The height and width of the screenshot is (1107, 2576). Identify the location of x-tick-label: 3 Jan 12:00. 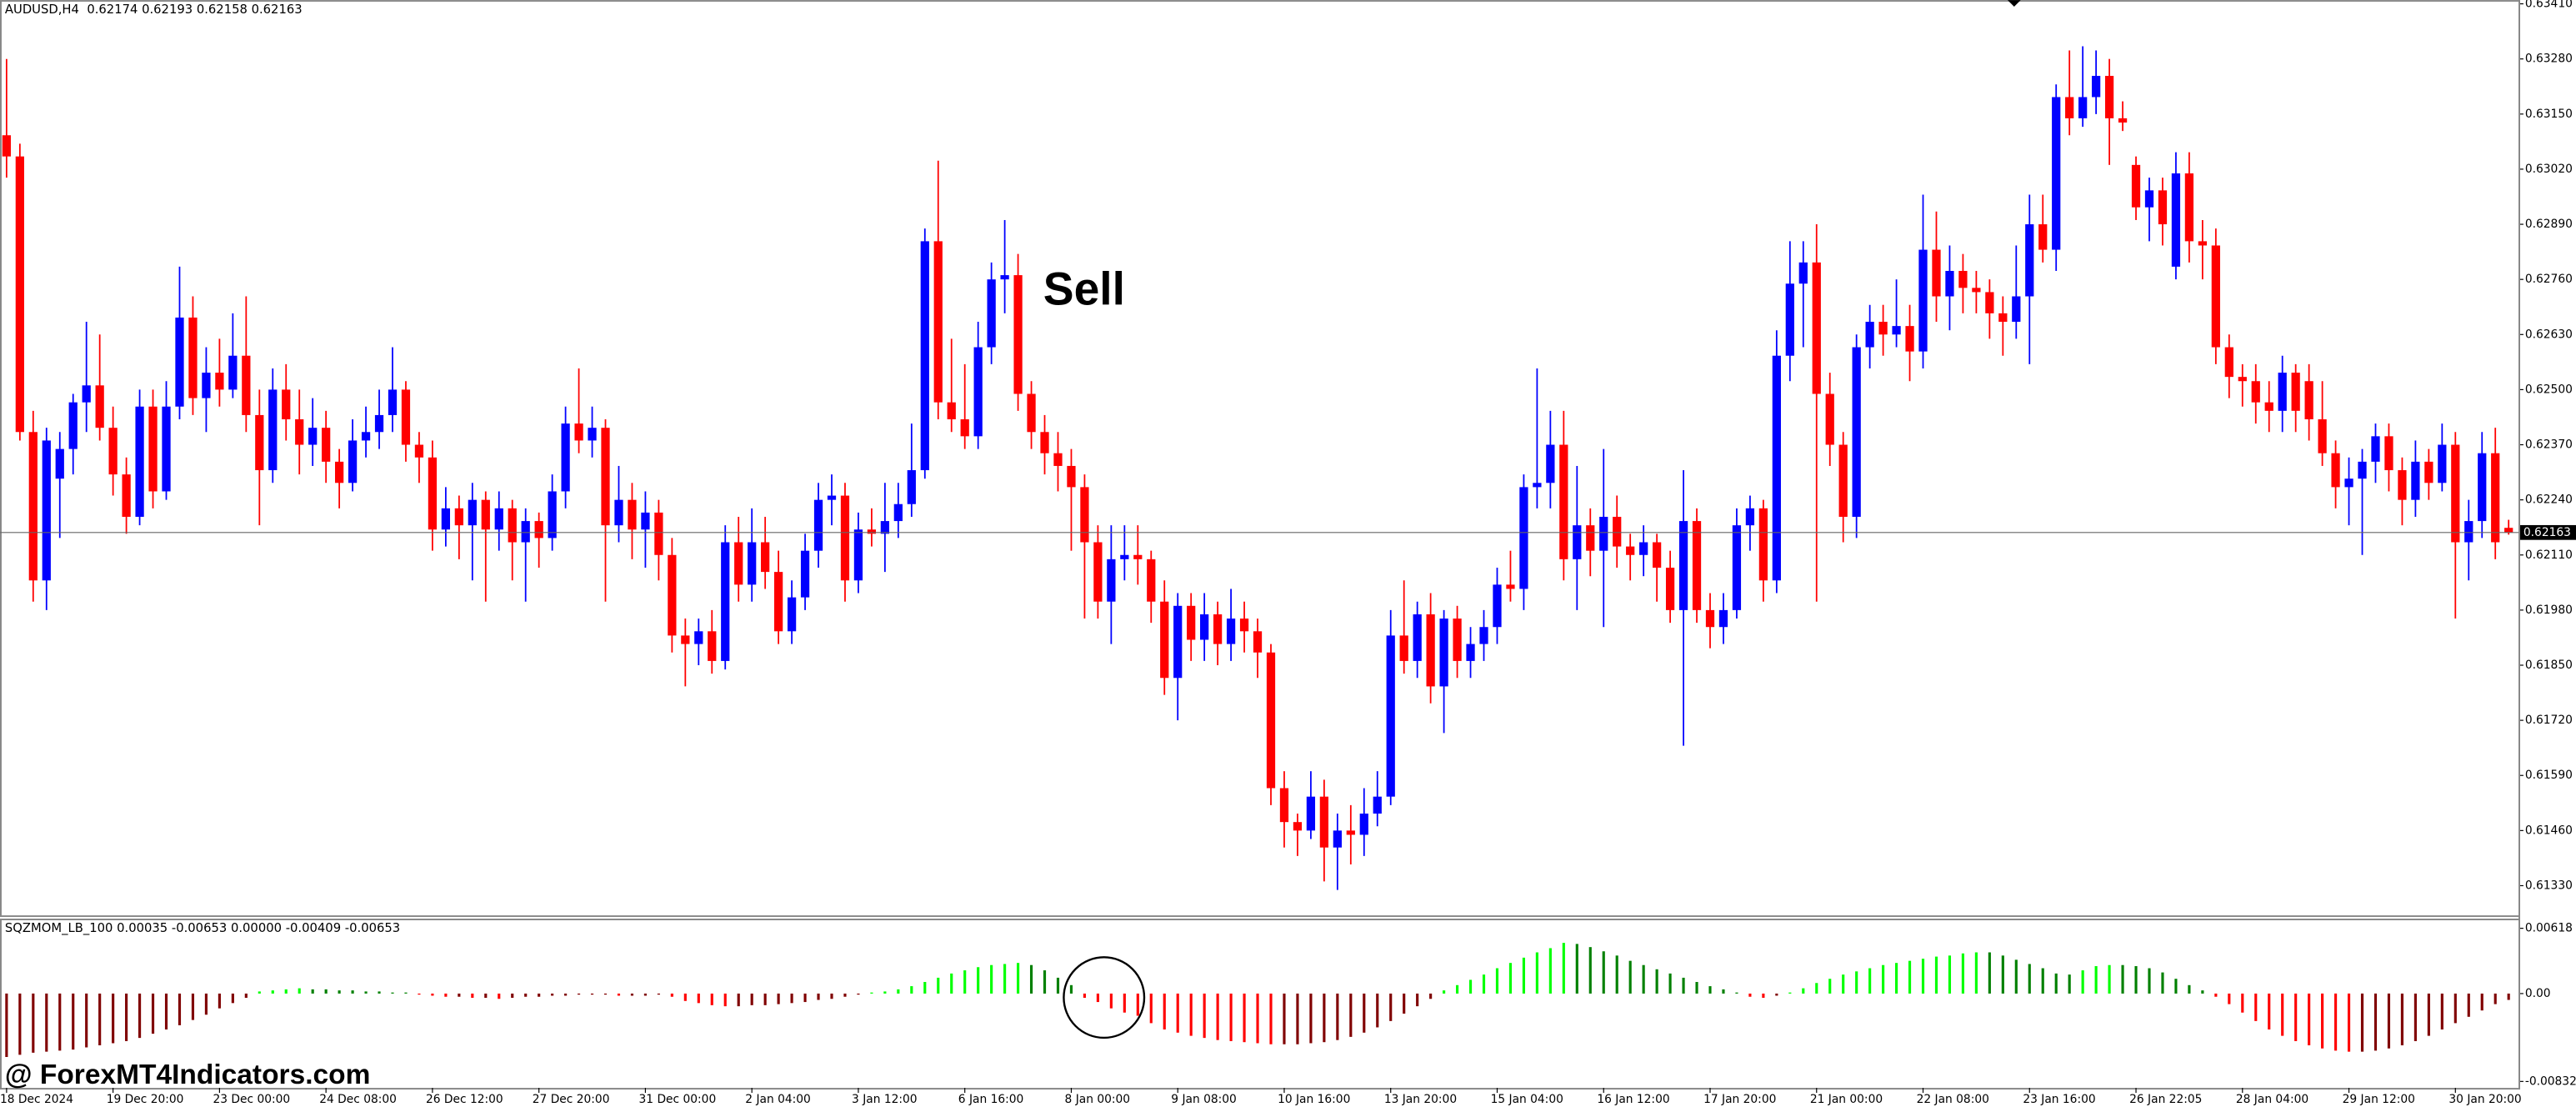
(885, 1099).